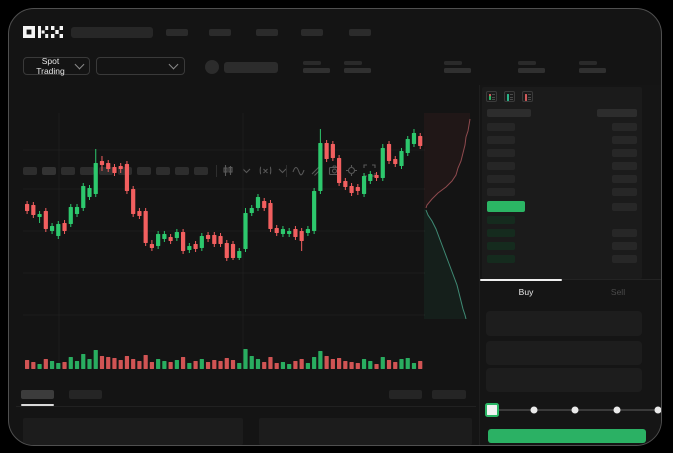 Image resolution: width=673 pixels, height=453 pixels. I want to click on spot-trading-button: Spot Trading, so click(56, 66).